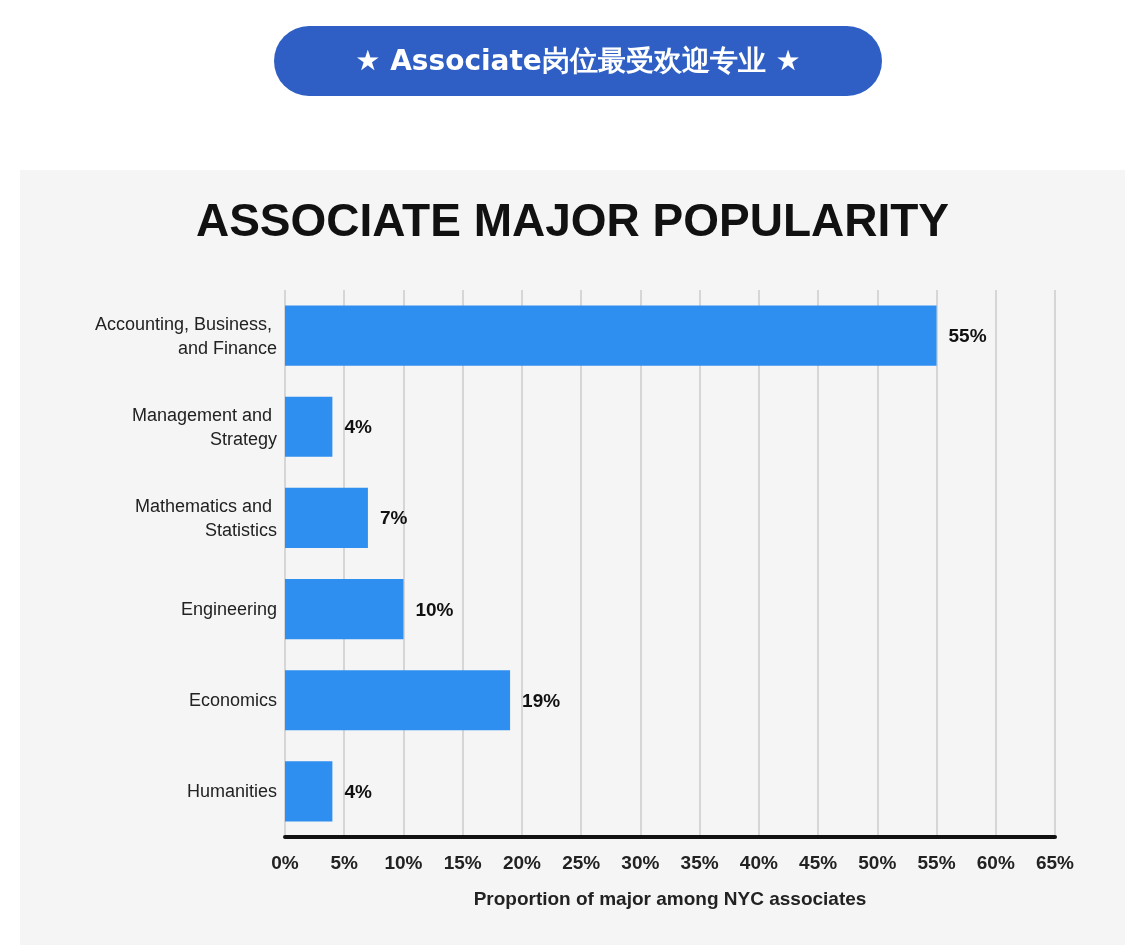  What do you see at coordinates (393, 518) in the screenshot?
I see `data-label: 7%` at bounding box center [393, 518].